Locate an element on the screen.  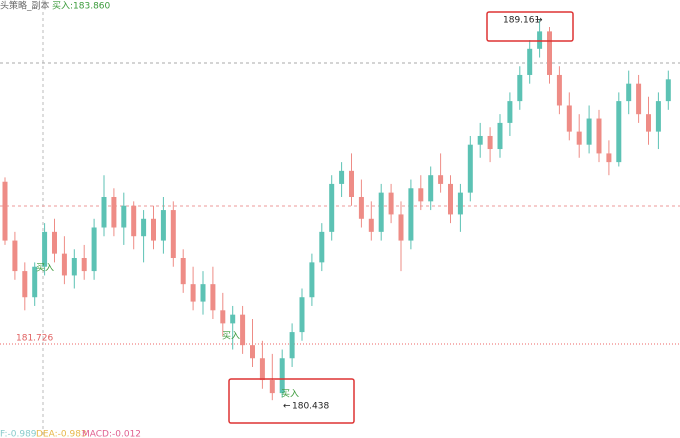
arrow: → is located at coordinates (539, 21).